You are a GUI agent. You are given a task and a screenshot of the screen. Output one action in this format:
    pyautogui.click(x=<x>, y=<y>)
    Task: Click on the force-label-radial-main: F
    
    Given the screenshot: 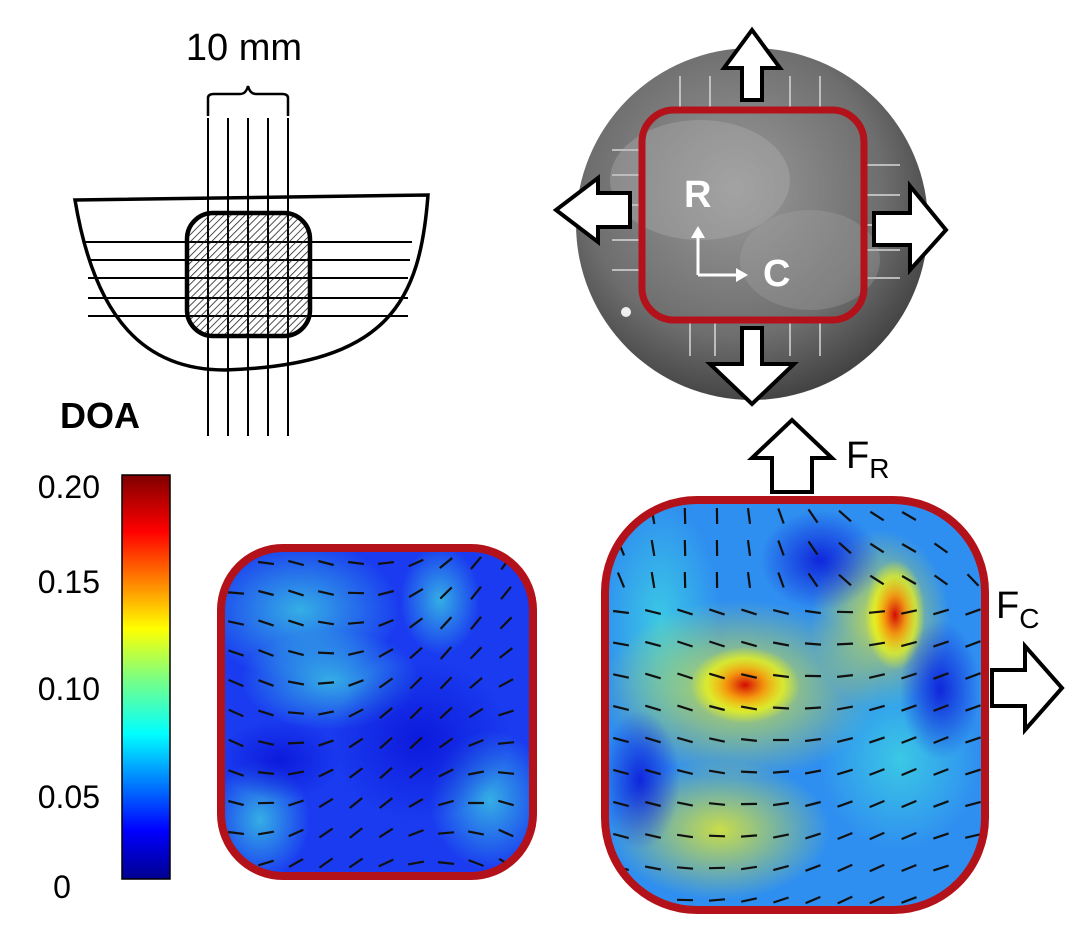 What is the action you would take?
    pyautogui.click(x=857, y=456)
    